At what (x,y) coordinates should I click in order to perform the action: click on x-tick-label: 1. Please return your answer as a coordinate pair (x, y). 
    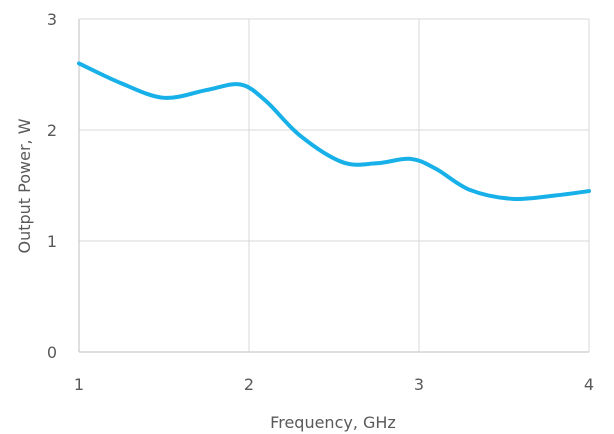
    Looking at the image, I should click on (79, 384).